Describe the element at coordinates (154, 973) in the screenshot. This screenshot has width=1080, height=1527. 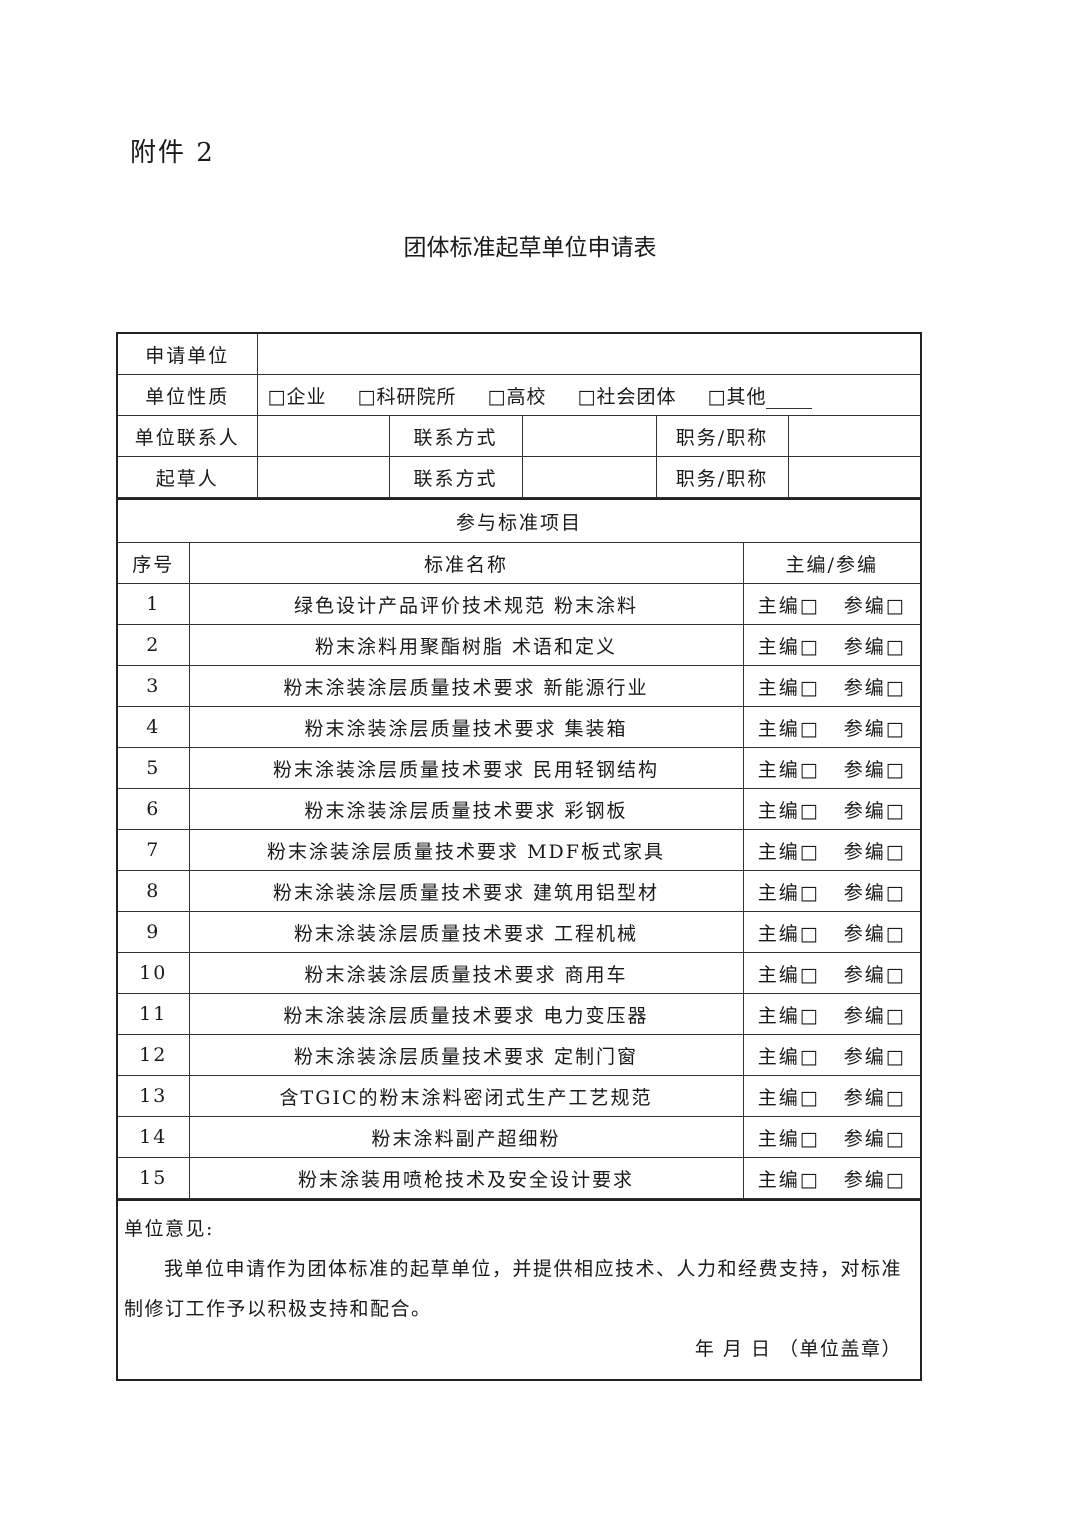
I see `standard-no: 10` at that location.